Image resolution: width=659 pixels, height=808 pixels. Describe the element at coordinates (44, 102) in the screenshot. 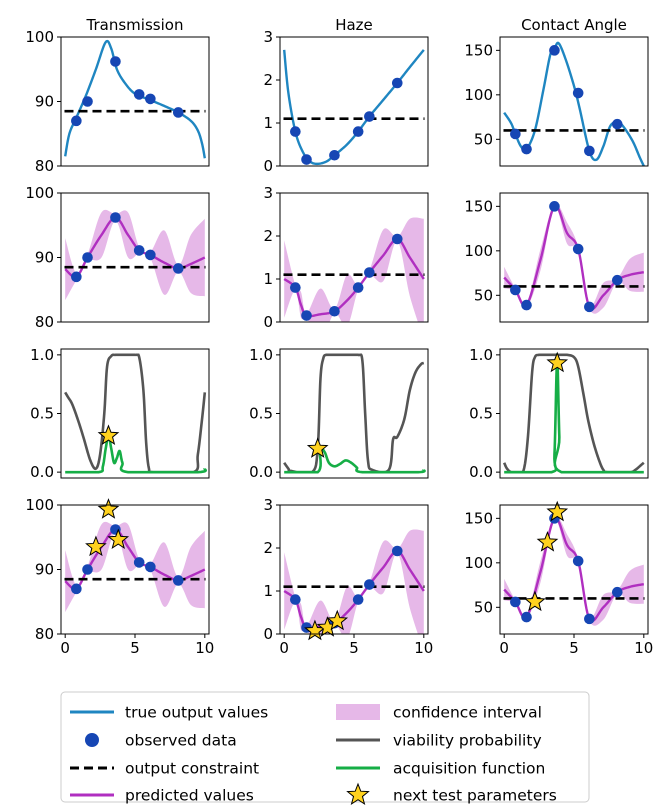

I see `panel-transmission-true-ytick-label: 90` at that location.